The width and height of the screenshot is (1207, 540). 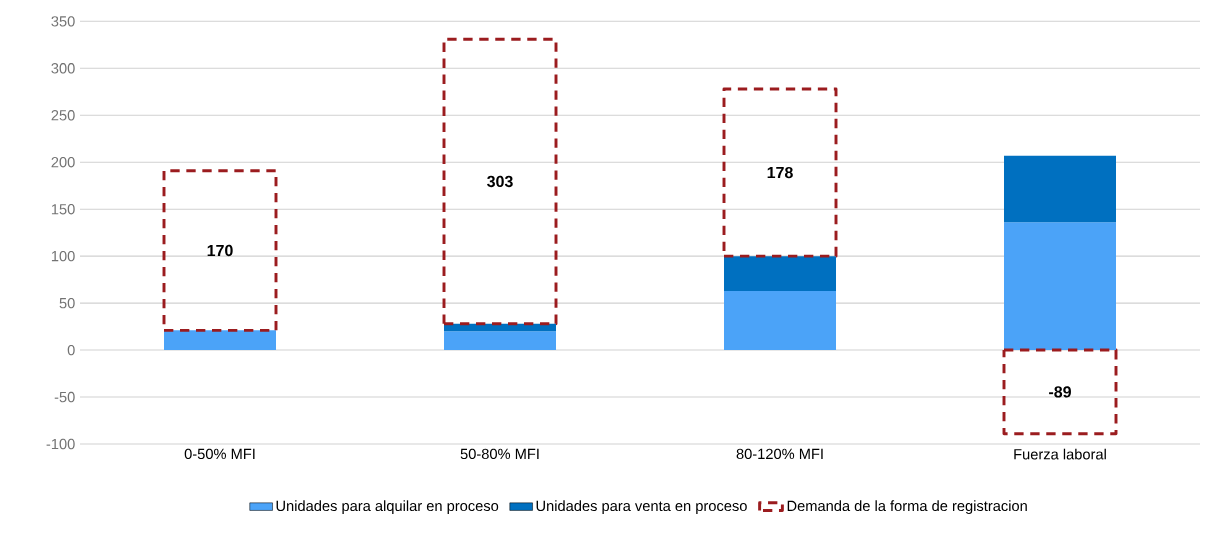 I want to click on data-label: 303, so click(x=500, y=181).